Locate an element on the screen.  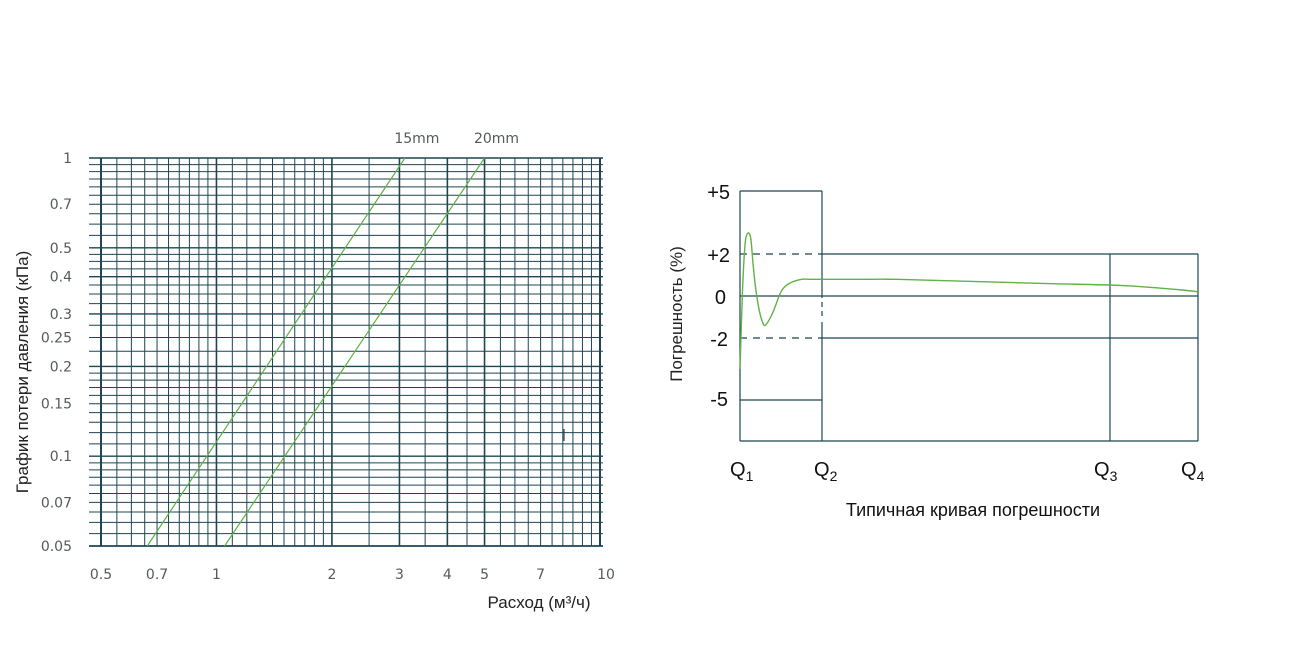
x-tick-label: 1 is located at coordinates (216, 575).